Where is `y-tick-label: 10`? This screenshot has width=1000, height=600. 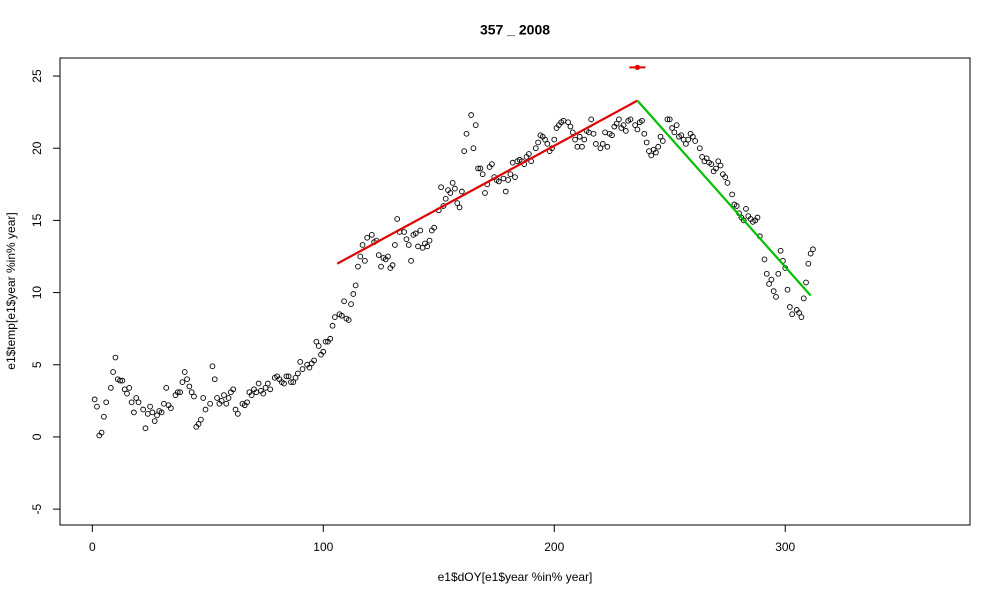 y-tick-label: 10 is located at coordinates (37, 293).